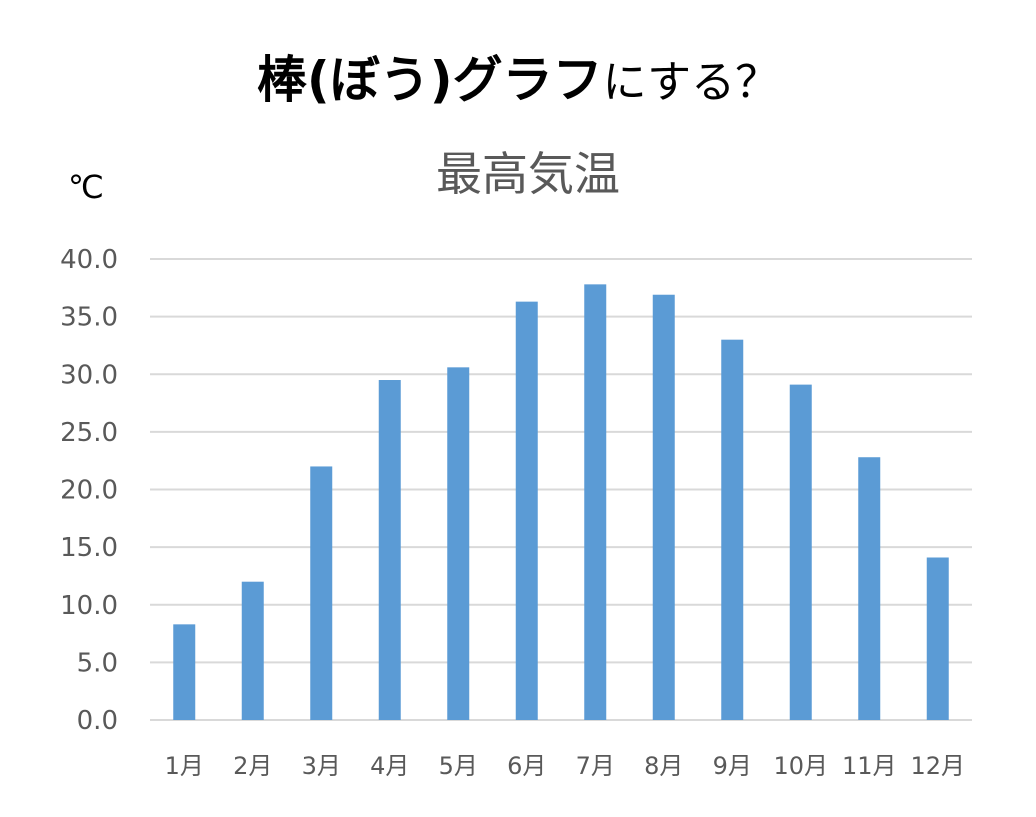  What do you see at coordinates (89, 433) in the screenshot?
I see `y-tick-label: 25.0` at bounding box center [89, 433].